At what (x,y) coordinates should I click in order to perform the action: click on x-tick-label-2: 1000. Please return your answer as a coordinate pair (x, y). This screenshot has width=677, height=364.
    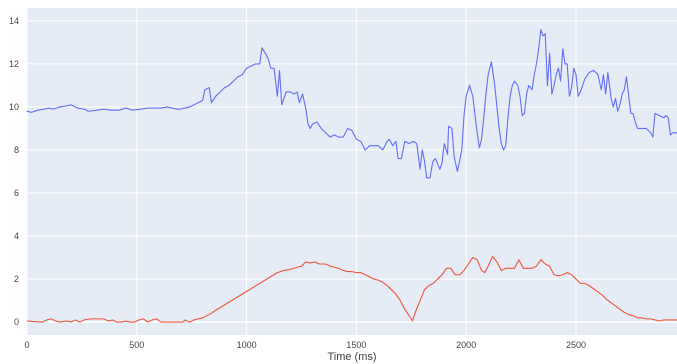
    Looking at the image, I should click on (247, 345).